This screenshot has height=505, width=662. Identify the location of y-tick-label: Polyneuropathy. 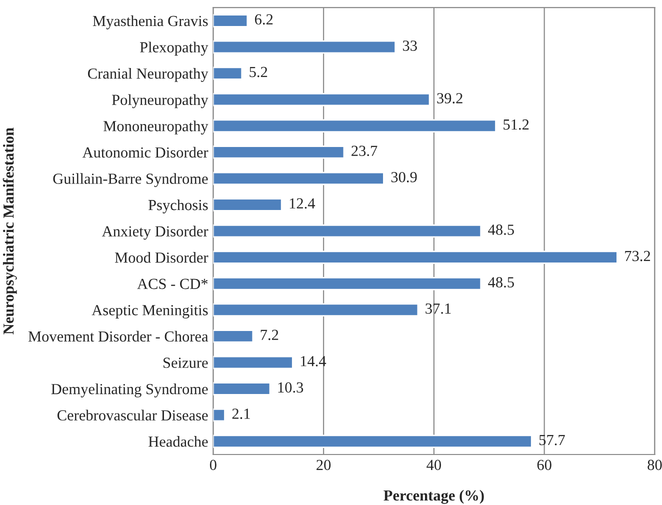
(160, 101).